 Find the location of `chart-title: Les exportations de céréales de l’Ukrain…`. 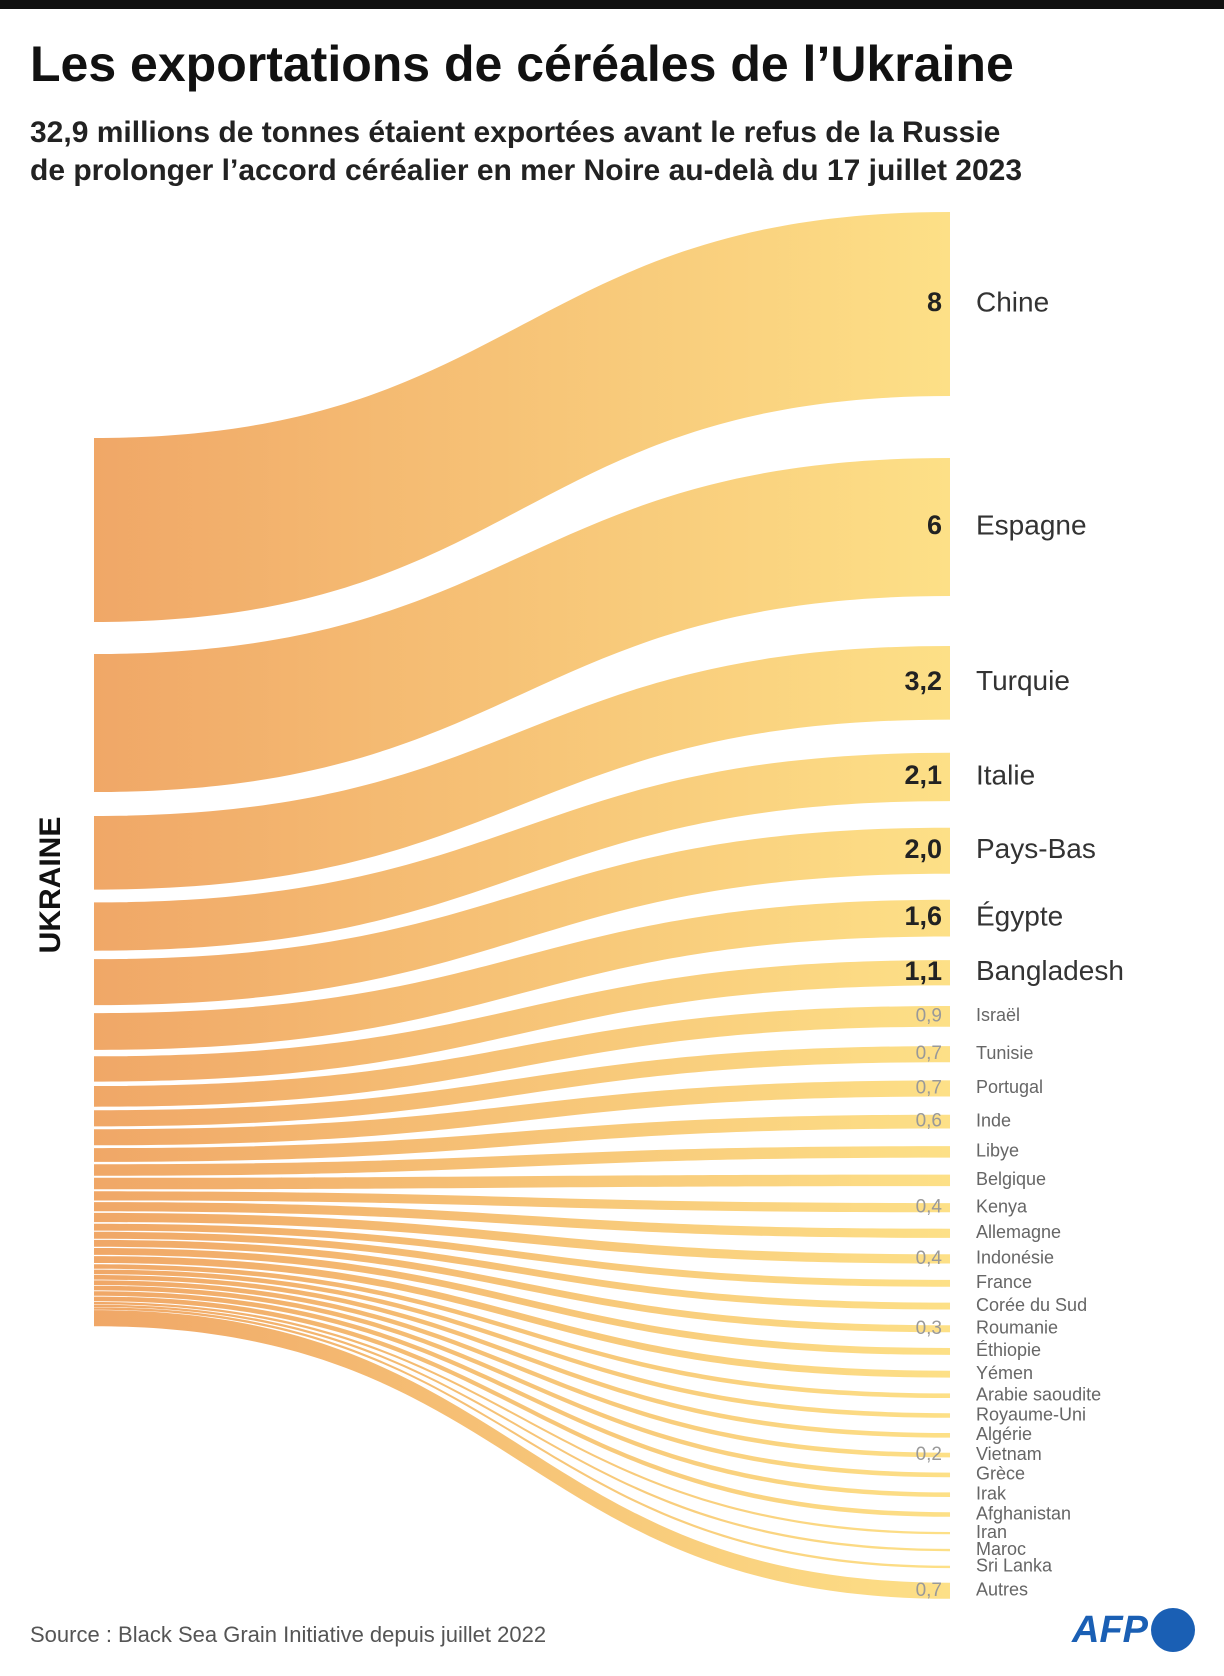

chart-title: Les exportations de céréales de l’Ukrain… is located at coordinates (522, 64).